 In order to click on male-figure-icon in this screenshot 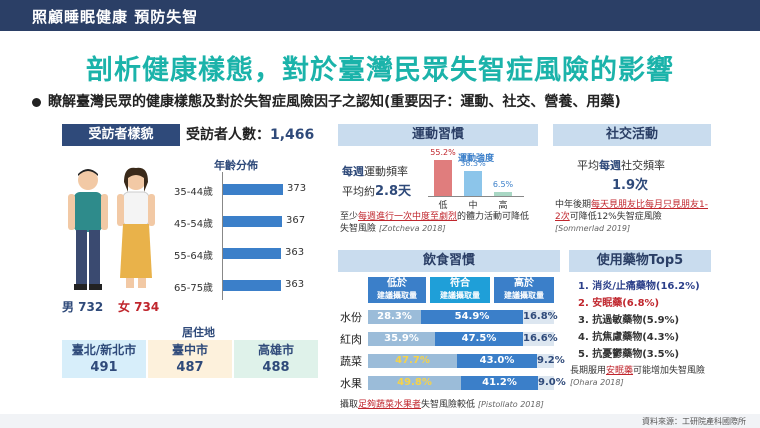, I will do `click(88, 229)`.